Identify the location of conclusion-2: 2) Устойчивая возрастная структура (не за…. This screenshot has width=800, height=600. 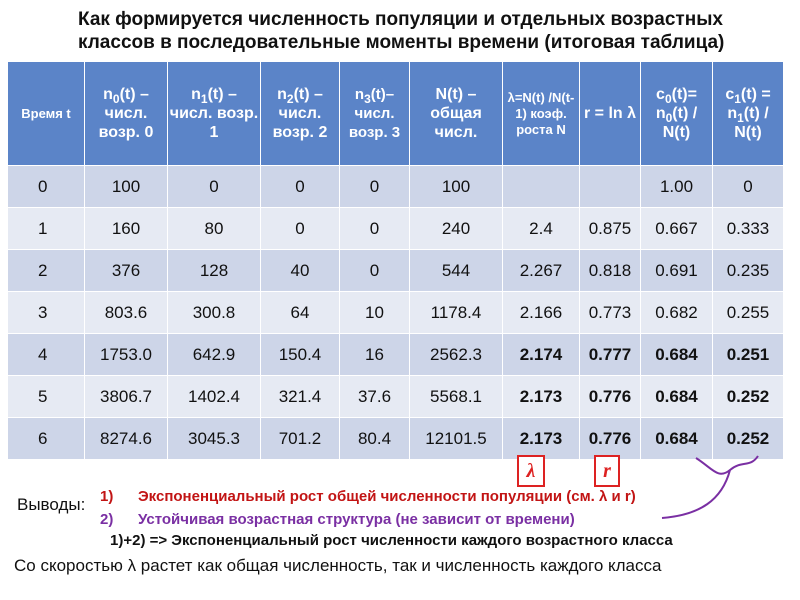
(337, 519).